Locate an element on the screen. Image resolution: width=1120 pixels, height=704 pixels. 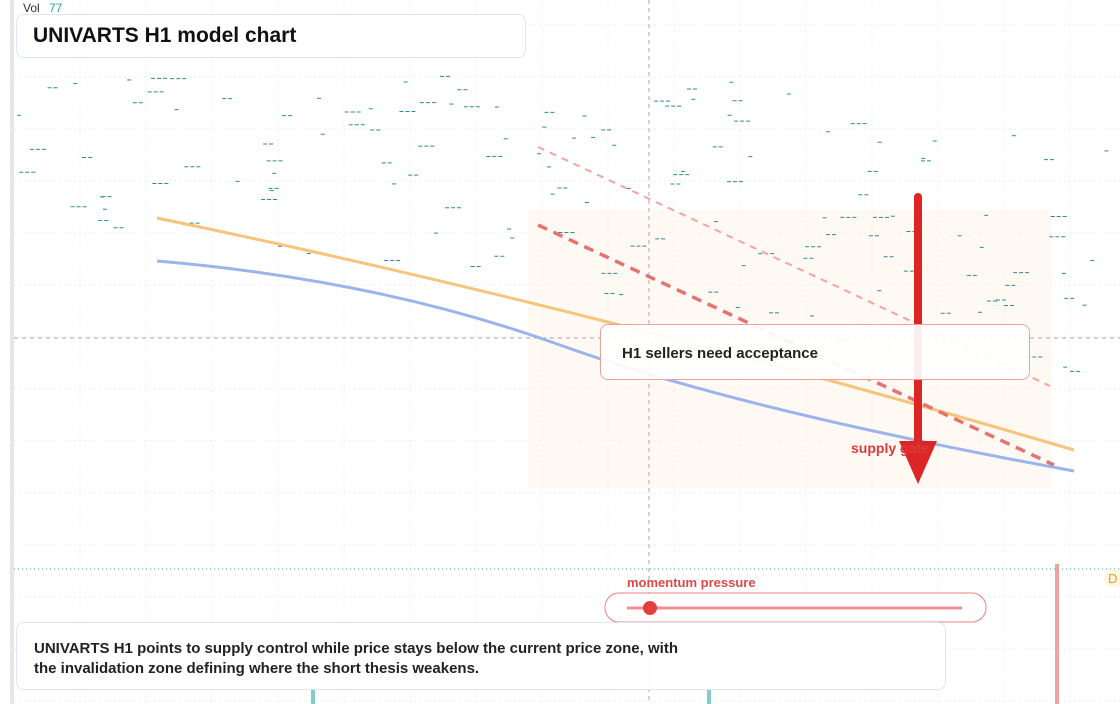
callout-box: H1 sellers need acceptance is located at coordinates (815, 352).